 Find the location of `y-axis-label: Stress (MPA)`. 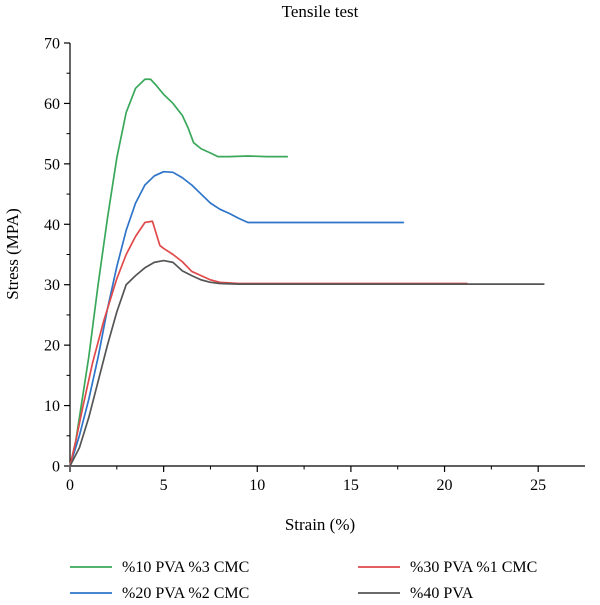

y-axis-label: Stress (MPA) is located at coordinates (12, 253).